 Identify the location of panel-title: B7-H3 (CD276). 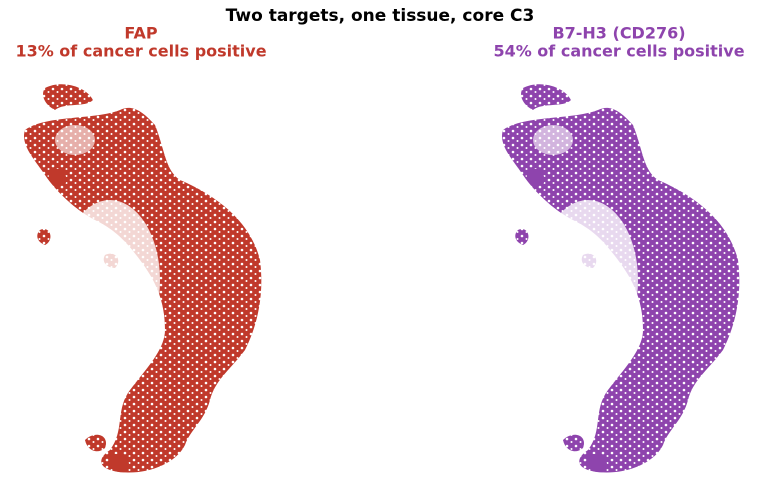
(618, 33).